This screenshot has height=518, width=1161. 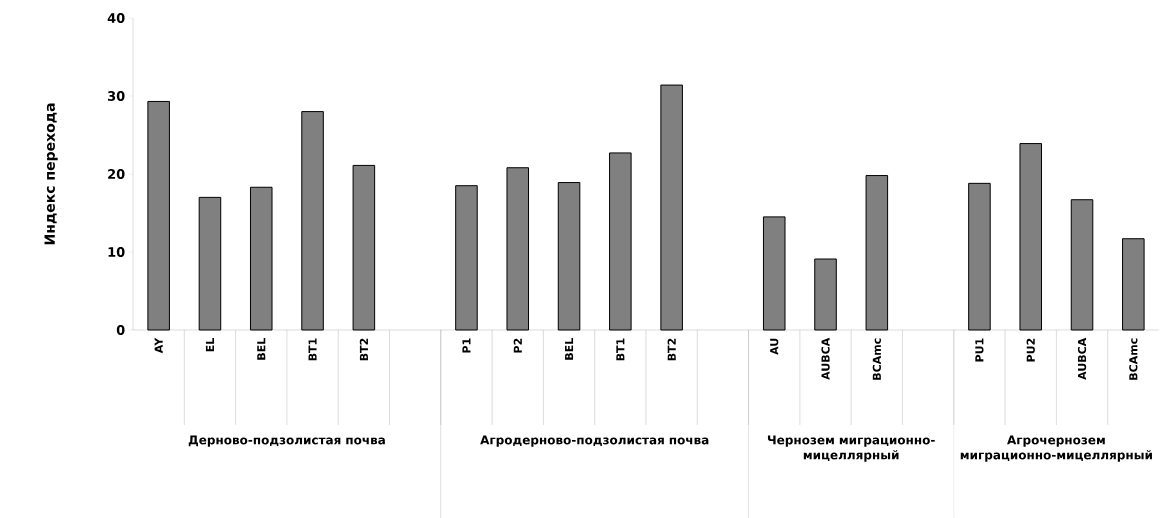 What do you see at coordinates (158, 345) in the screenshot?
I see `x-tick-label: AY` at bounding box center [158, 345].